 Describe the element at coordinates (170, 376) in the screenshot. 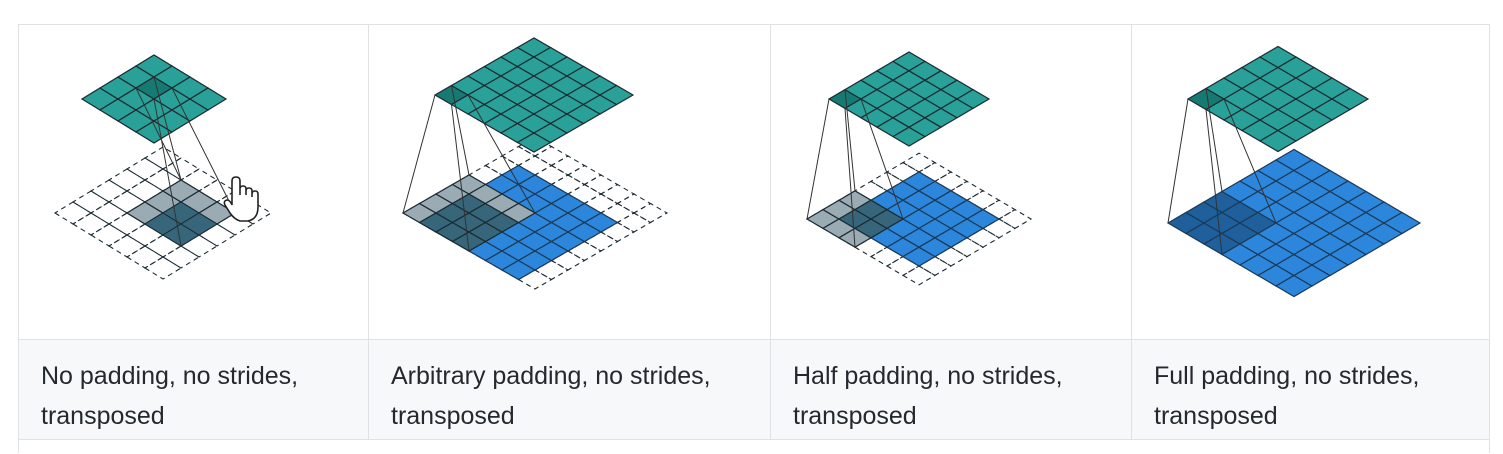

I see `caption-line-1: No padding, no strides,` at that location.